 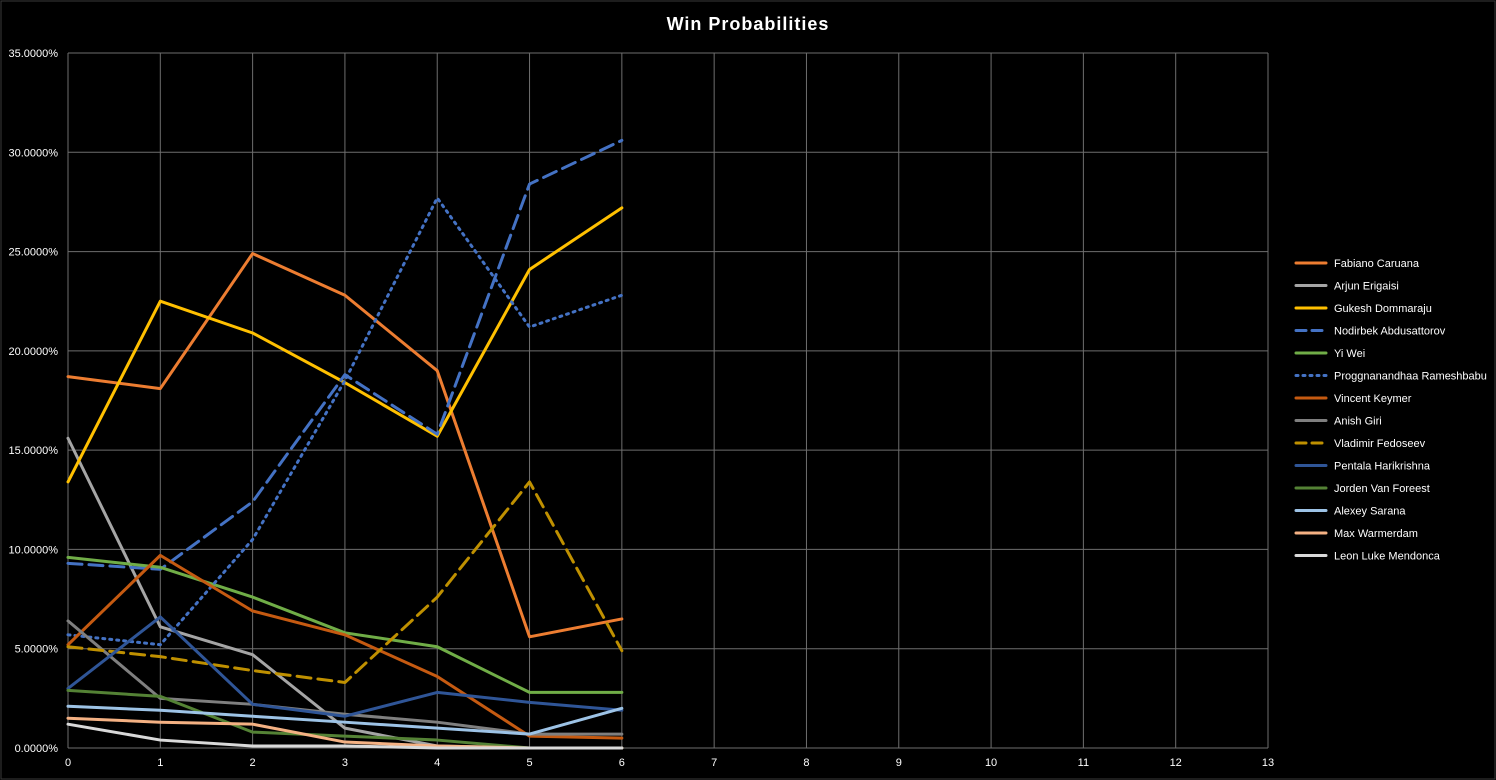 What do you see at coordinates (345, 763) in the screenshot?
I see `x-tick-label: 3` at bounding box center [345, 763].